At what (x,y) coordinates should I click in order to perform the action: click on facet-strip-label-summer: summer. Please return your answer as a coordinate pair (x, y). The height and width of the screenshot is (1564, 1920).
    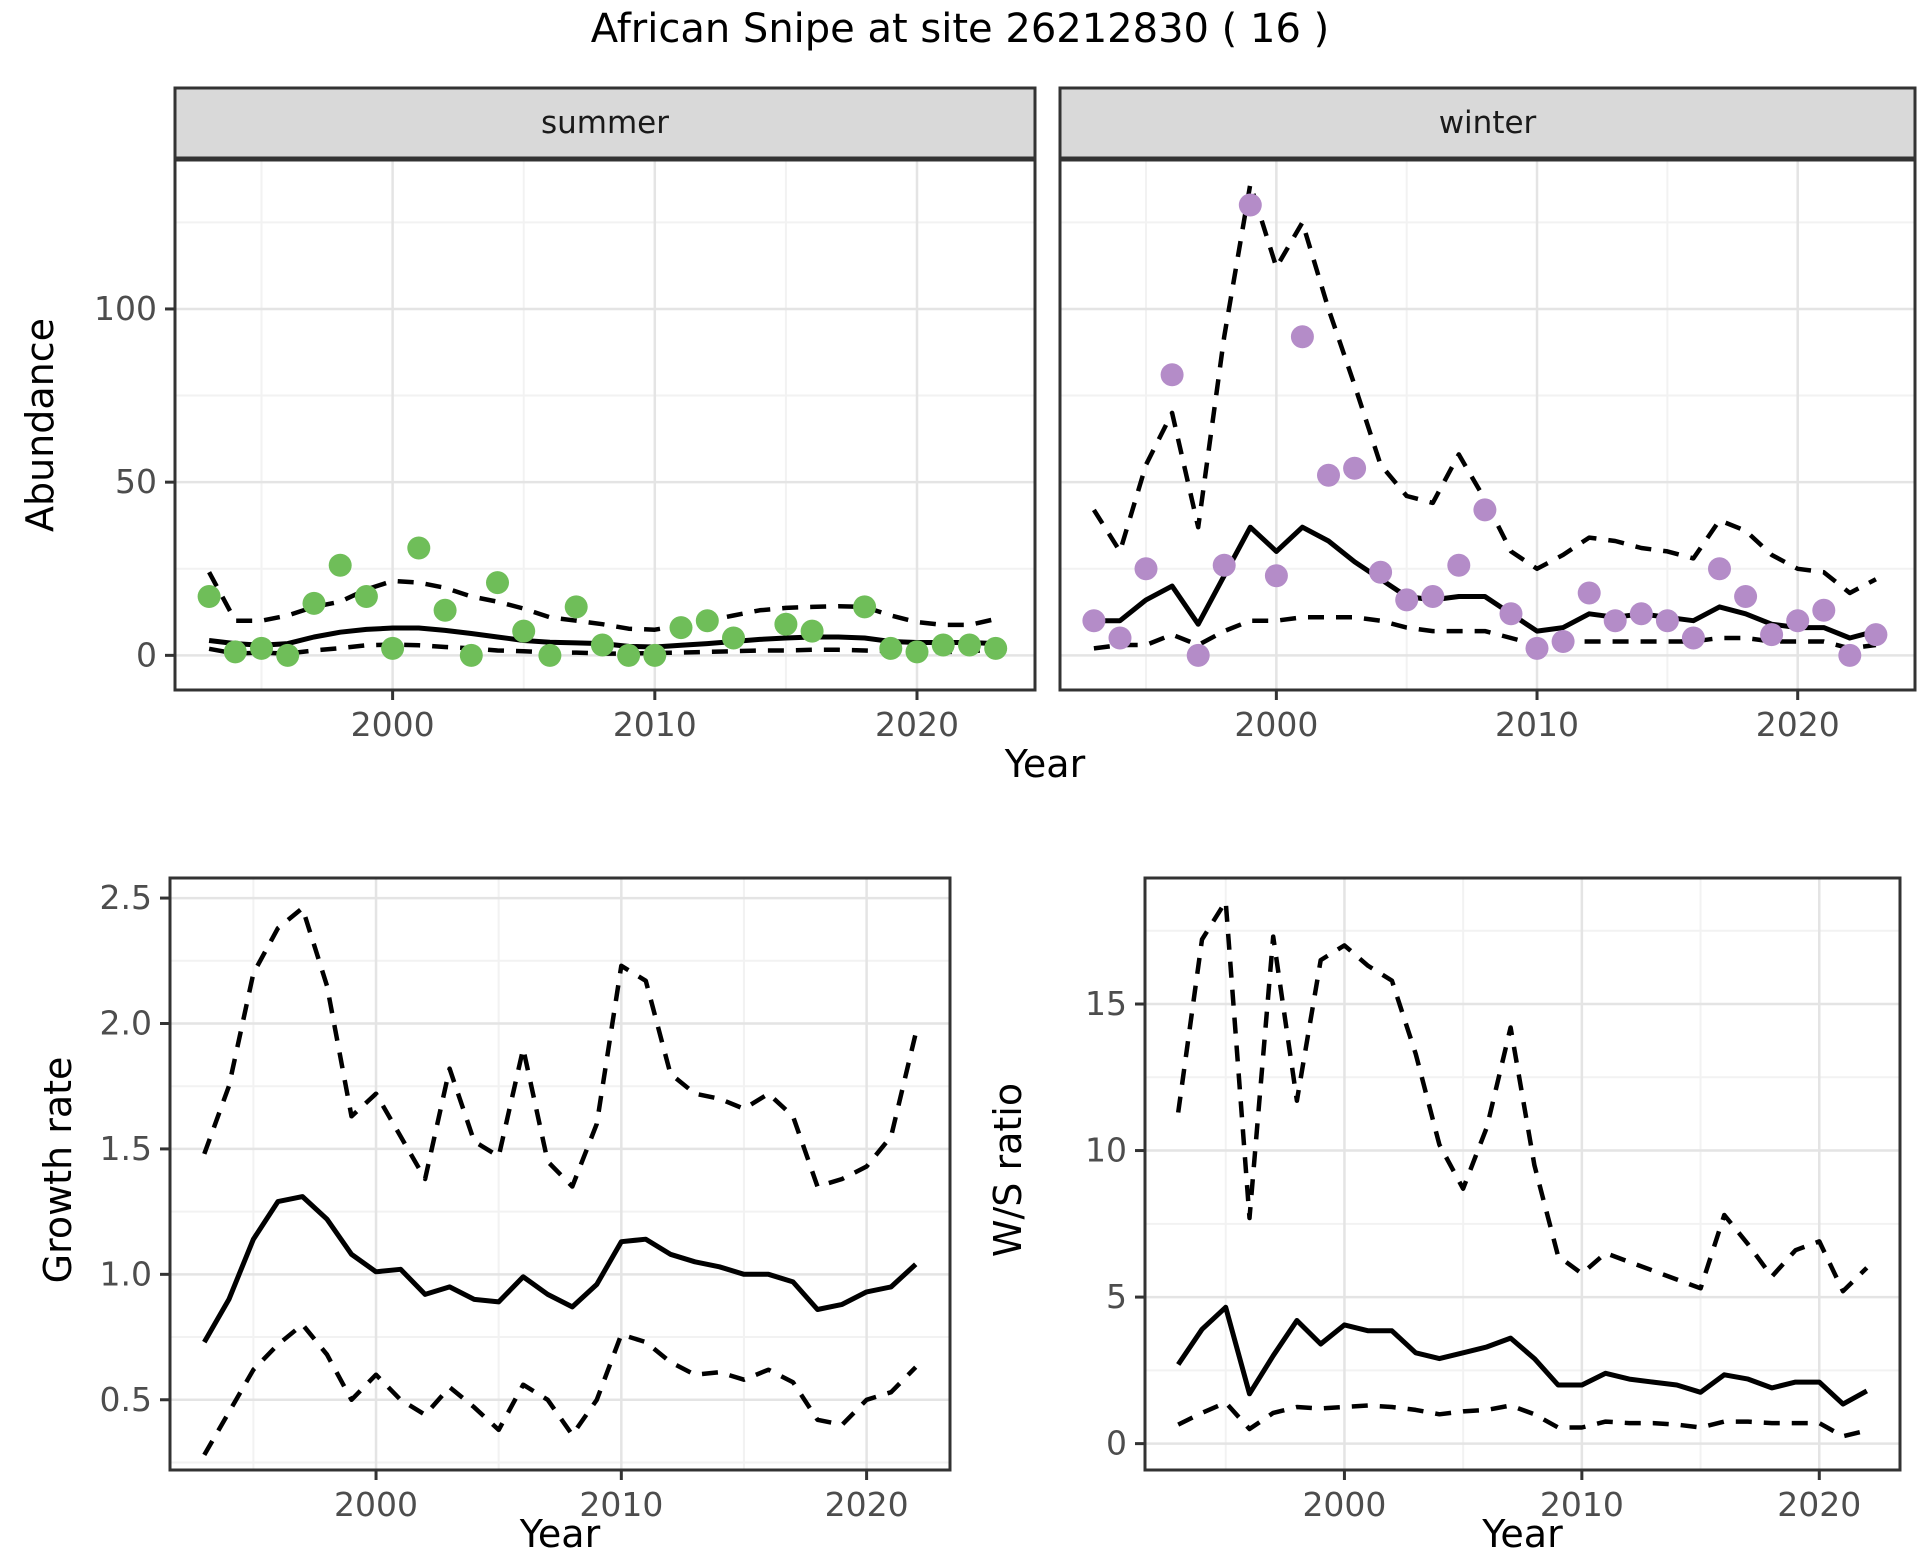
    Looking at the image, I should click on (604, 123).